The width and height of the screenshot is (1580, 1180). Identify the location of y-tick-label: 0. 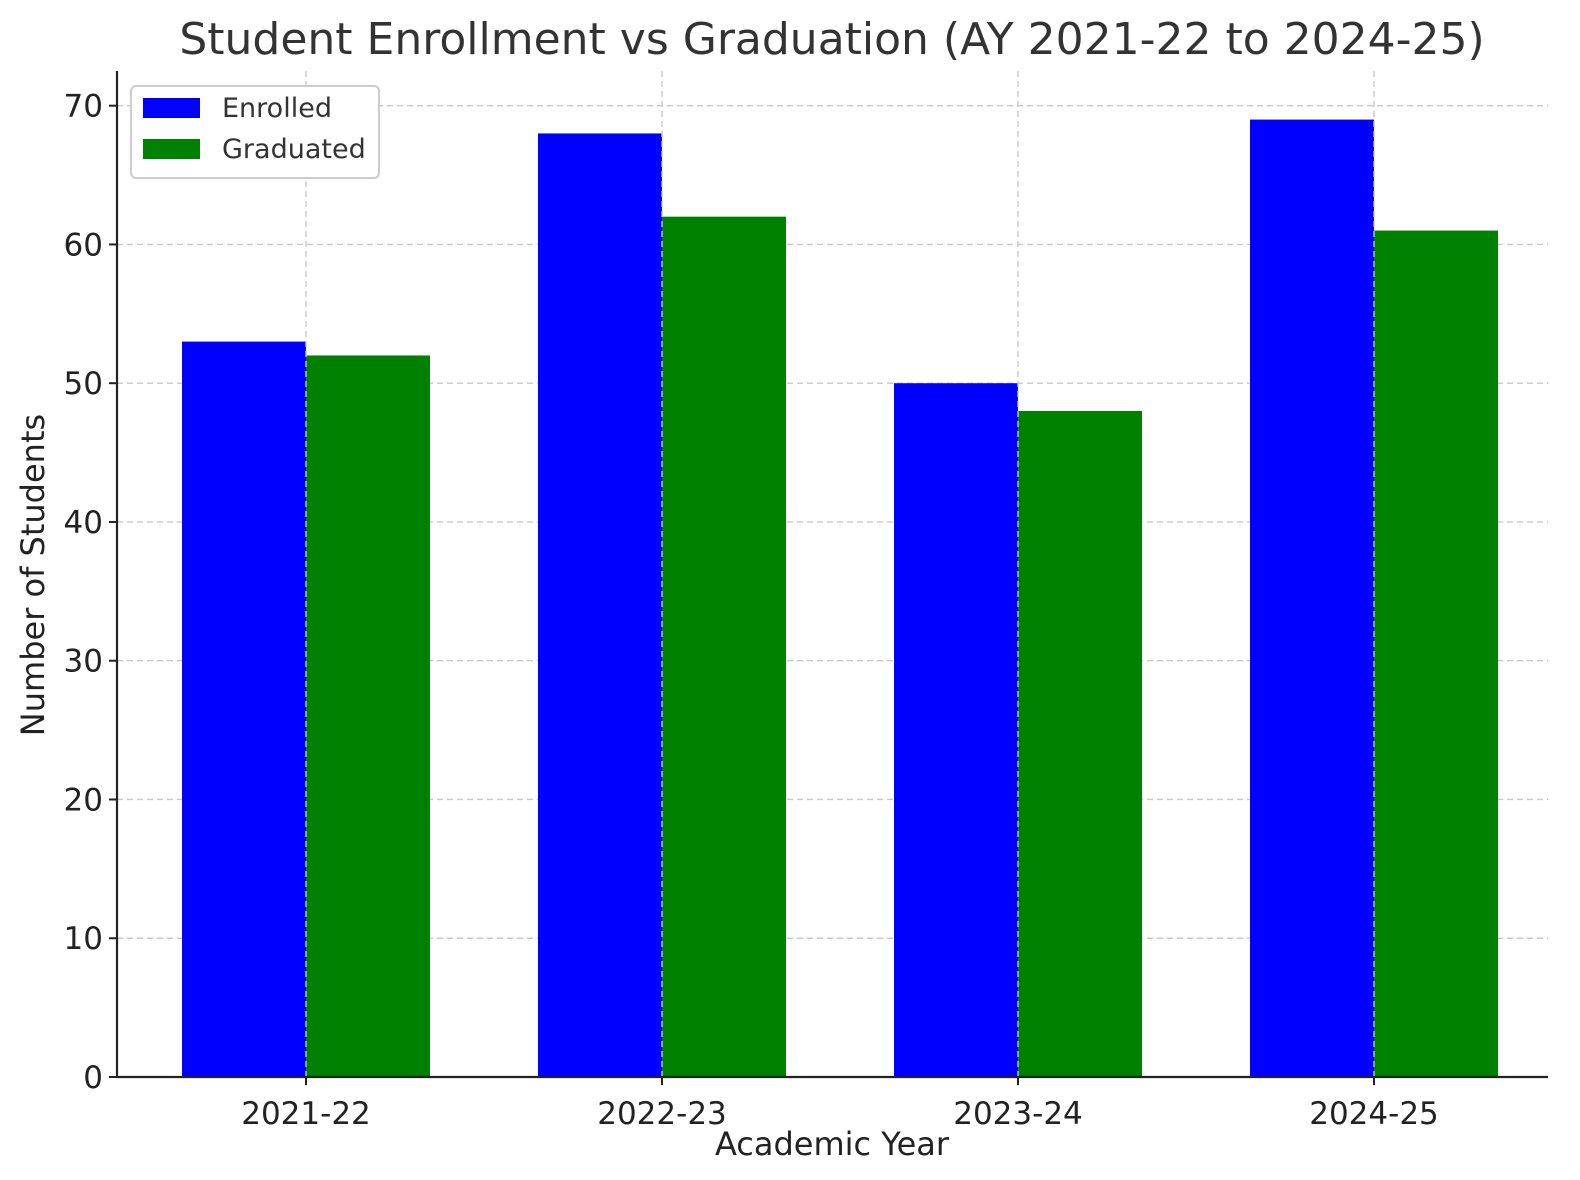
(93, 1078).